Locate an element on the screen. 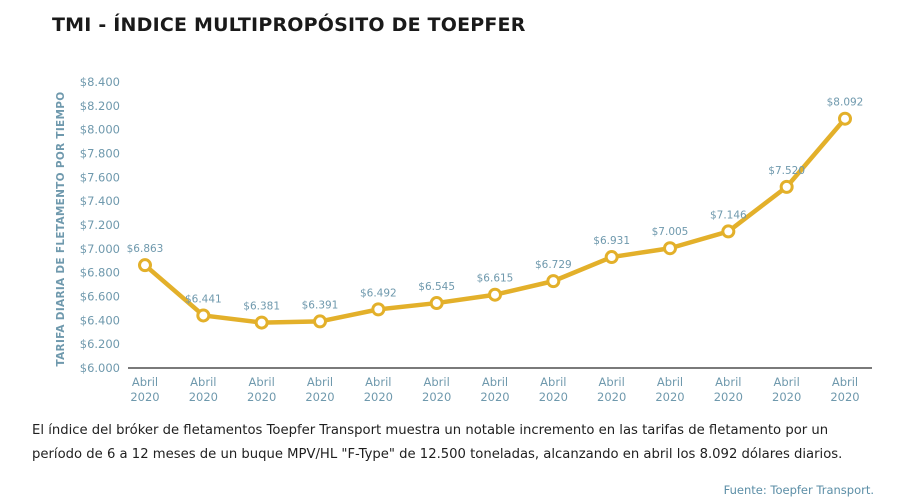  data-label: $8.092 is located at coordinates (845, 103).